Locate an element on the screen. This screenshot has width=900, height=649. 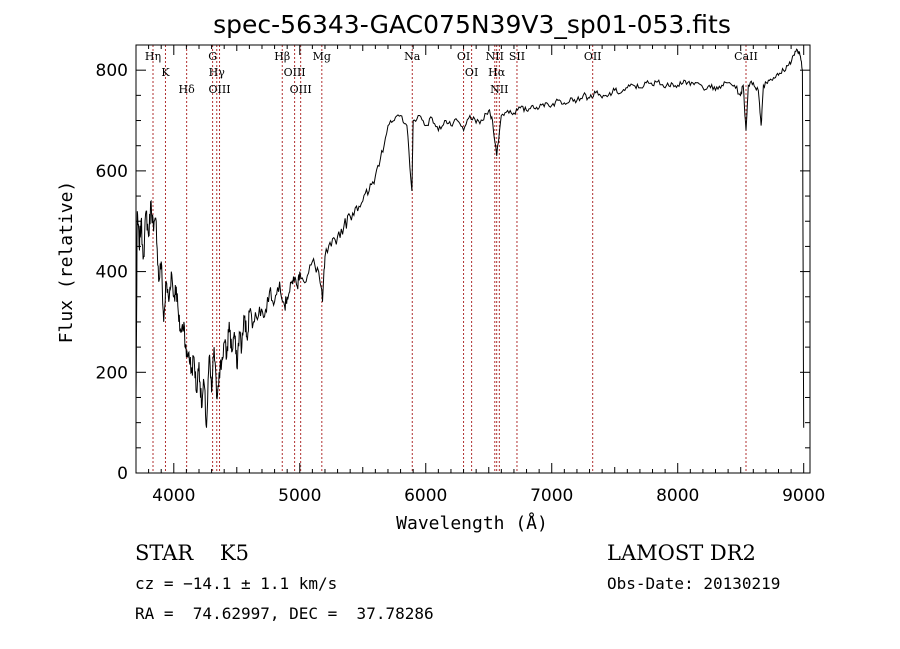
line-label: SII is located at coordinates (517, 56).